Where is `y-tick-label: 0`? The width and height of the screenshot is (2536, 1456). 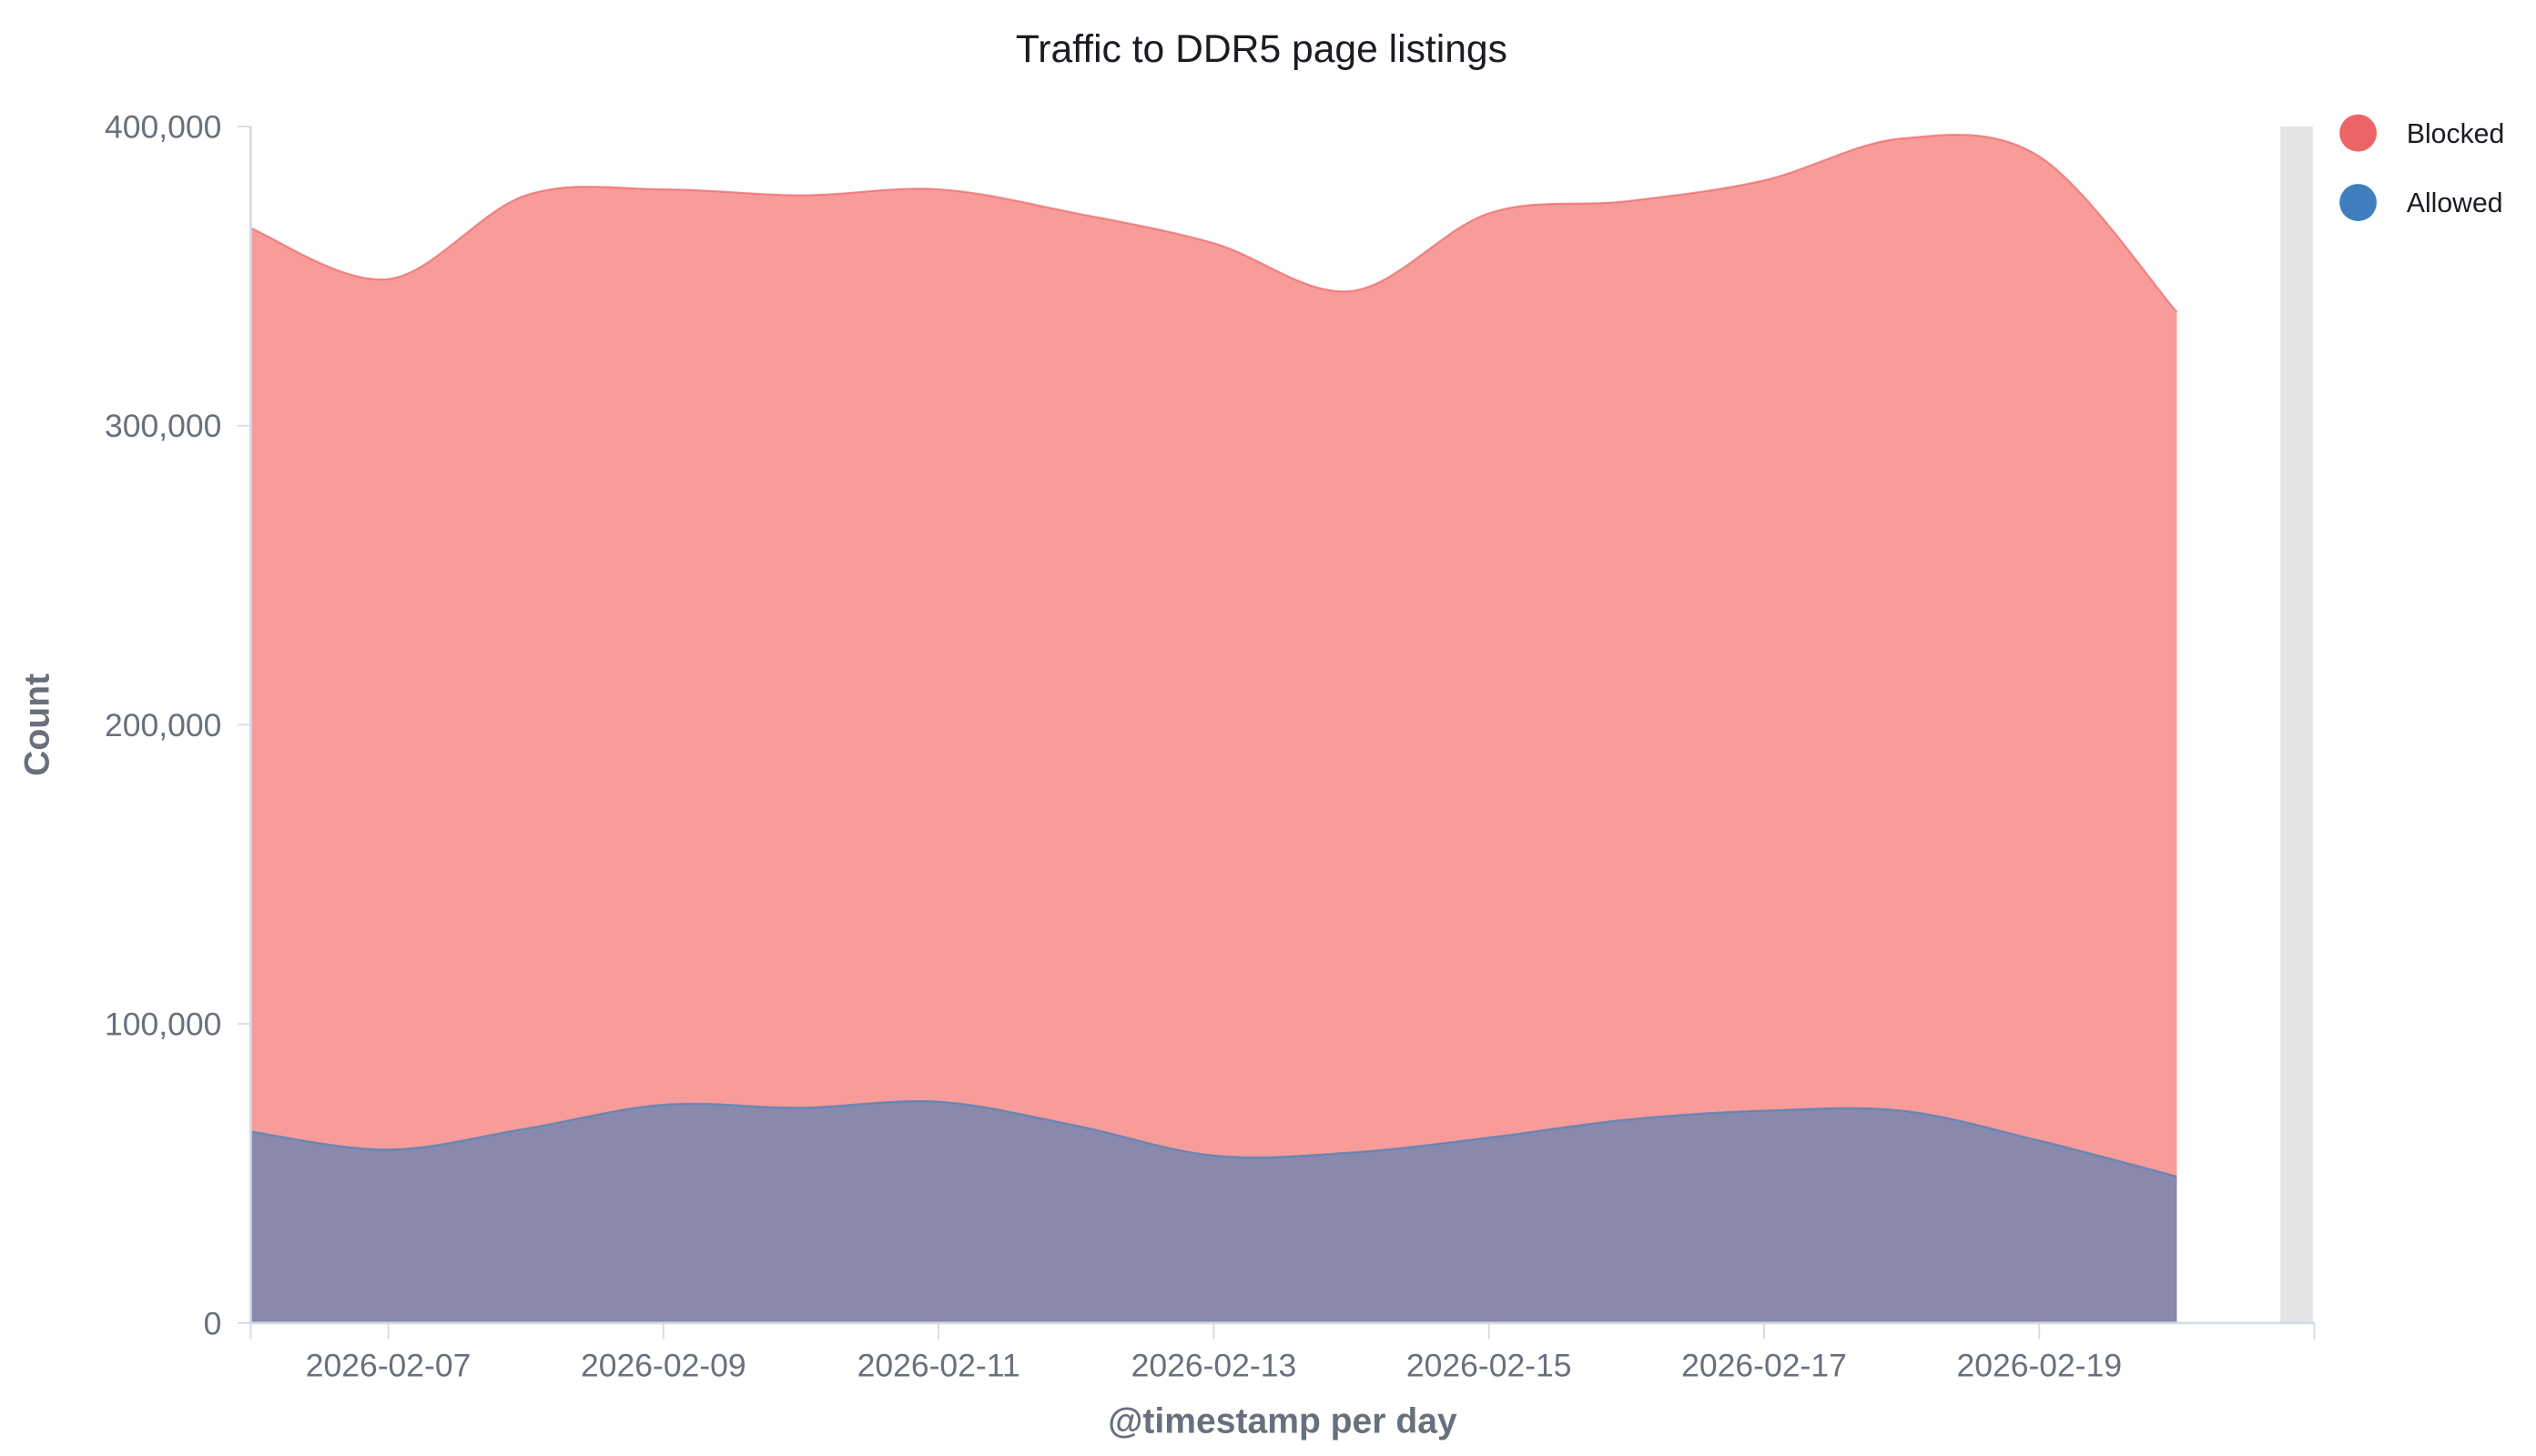
y-tick-label: 0 is located at coordinates (213, 1323).